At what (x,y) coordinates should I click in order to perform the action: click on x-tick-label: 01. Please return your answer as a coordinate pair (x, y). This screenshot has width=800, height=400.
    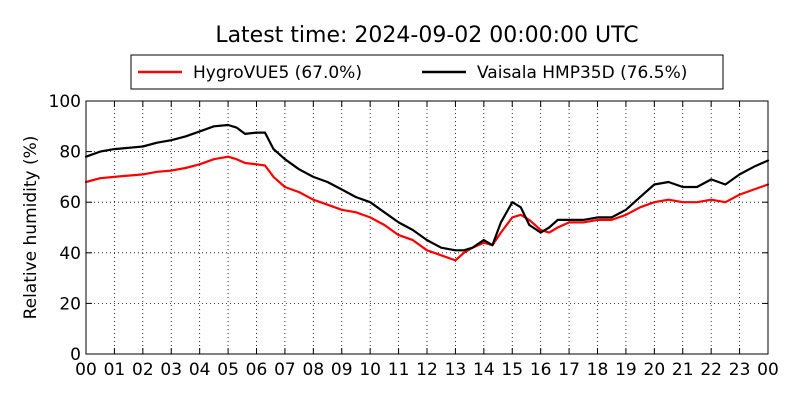
    Looking at the image, I should click on (115, 370).